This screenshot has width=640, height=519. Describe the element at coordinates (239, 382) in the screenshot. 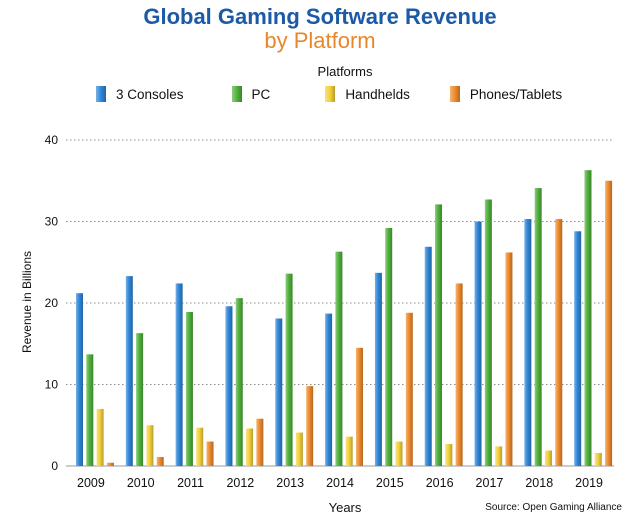

I see `bar-pc-2012` at that location.